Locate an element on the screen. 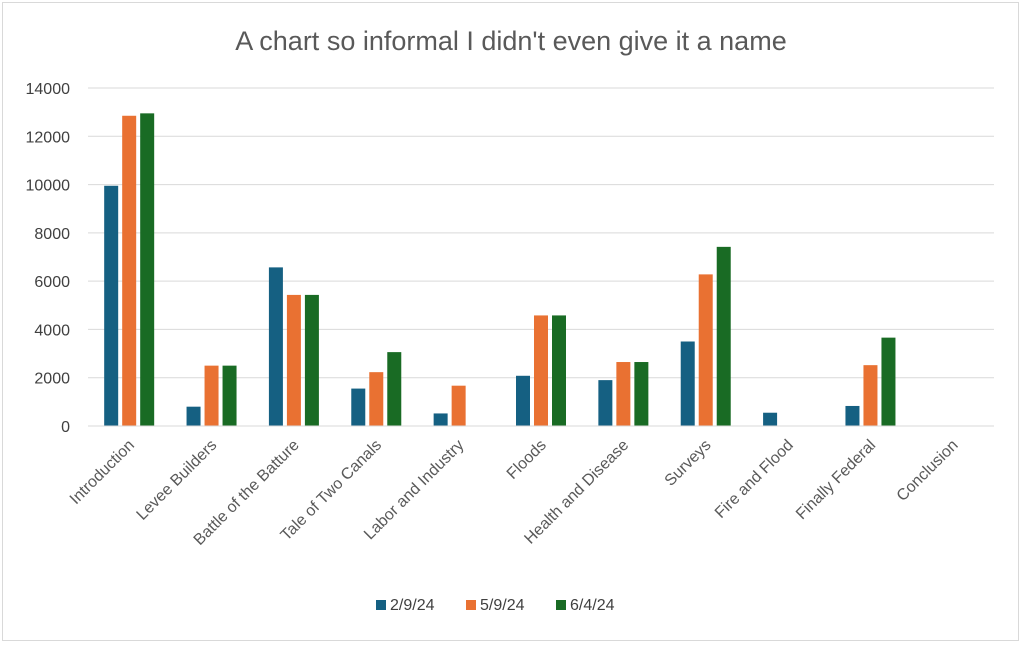 The width and height of the screenshot is (1023, 645). bar-5-9-24-labor-and-industry is located at coordinates (458, 405).